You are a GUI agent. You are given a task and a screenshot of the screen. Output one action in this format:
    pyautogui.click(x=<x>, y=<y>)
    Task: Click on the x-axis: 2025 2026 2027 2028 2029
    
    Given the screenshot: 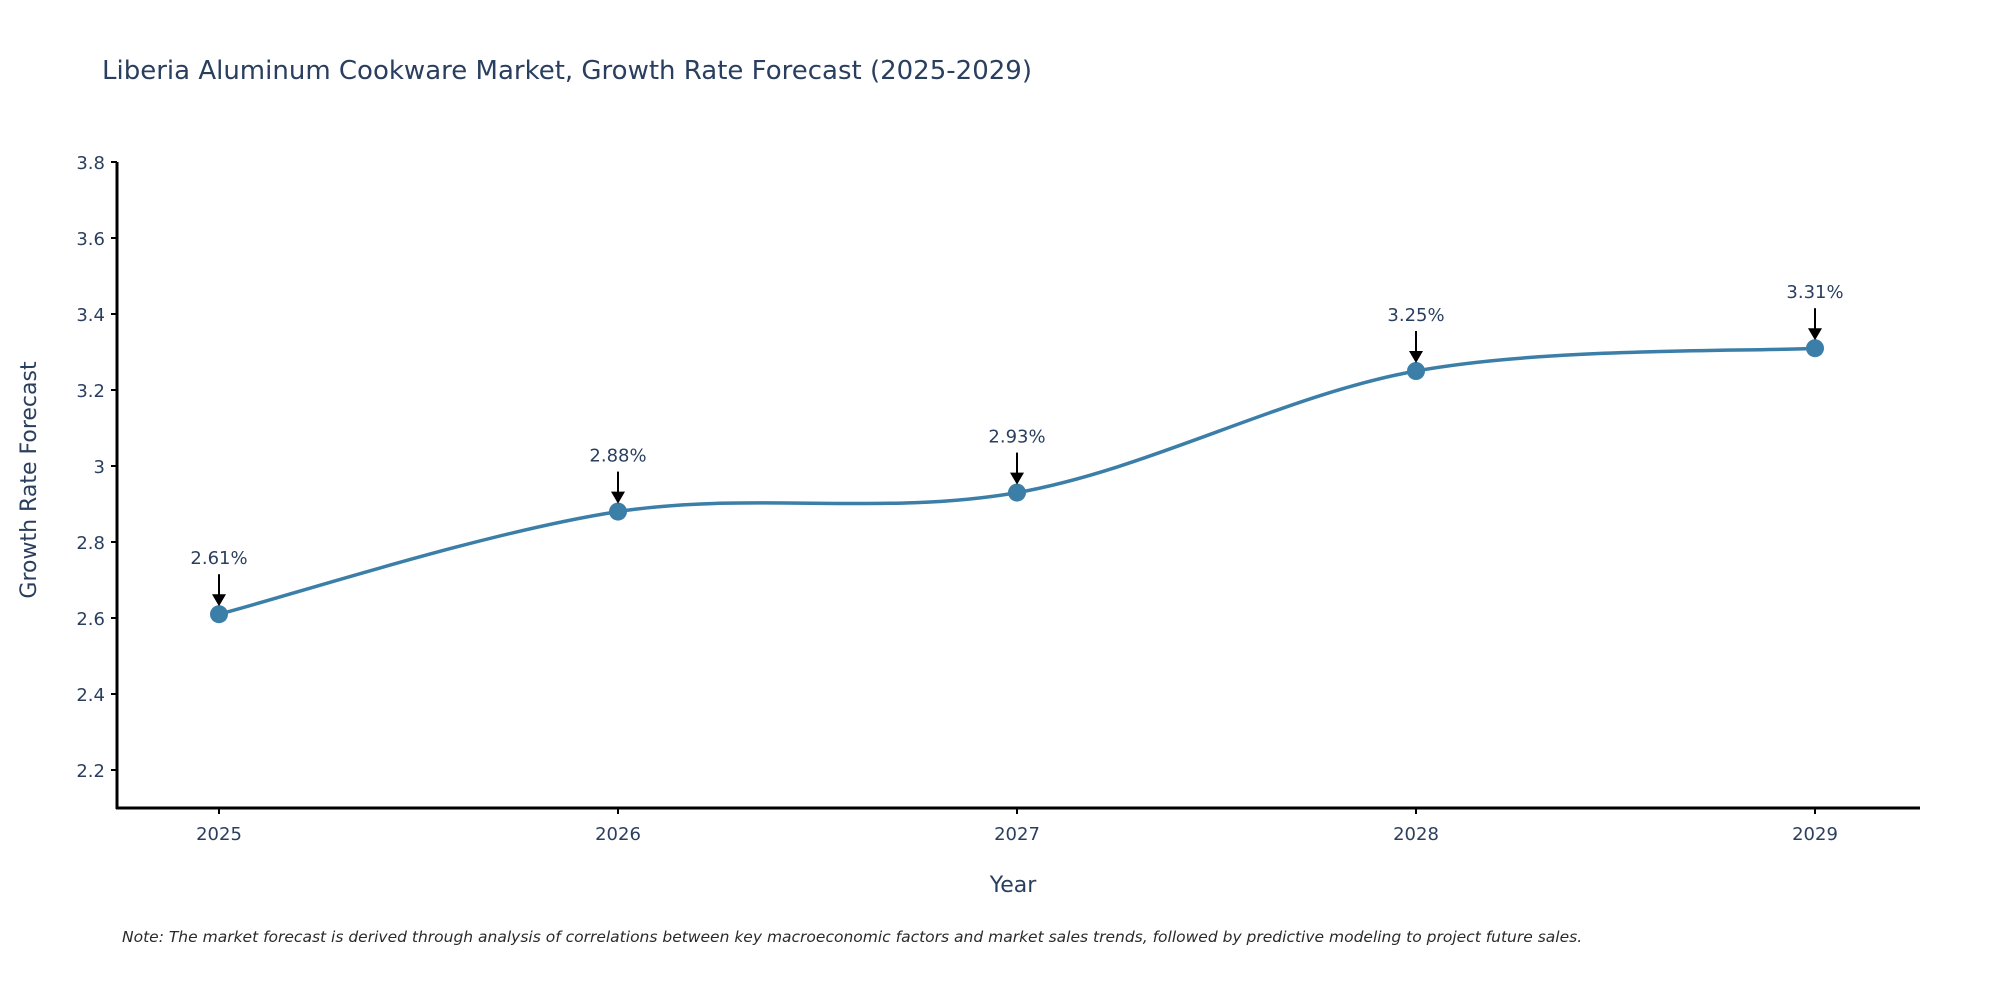 What is the action you would take?
    pyautogui.click(x=1018, y=825)
    